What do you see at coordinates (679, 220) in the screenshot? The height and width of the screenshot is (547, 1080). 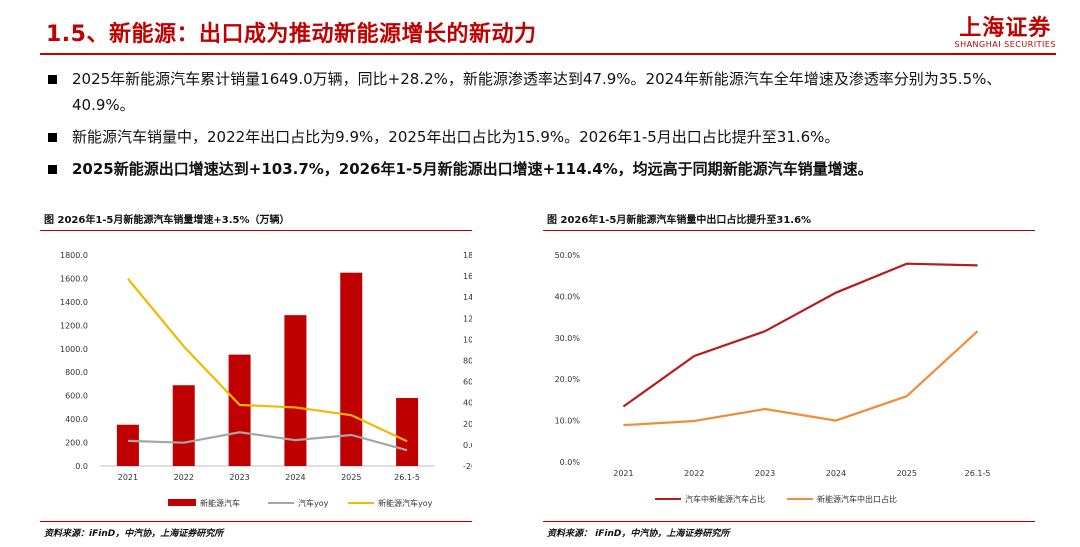 I see `chart-title: 图 2026年1-5月新能源汽车销量中出口占比提升至31.6%` at bounding box center [679, 220].